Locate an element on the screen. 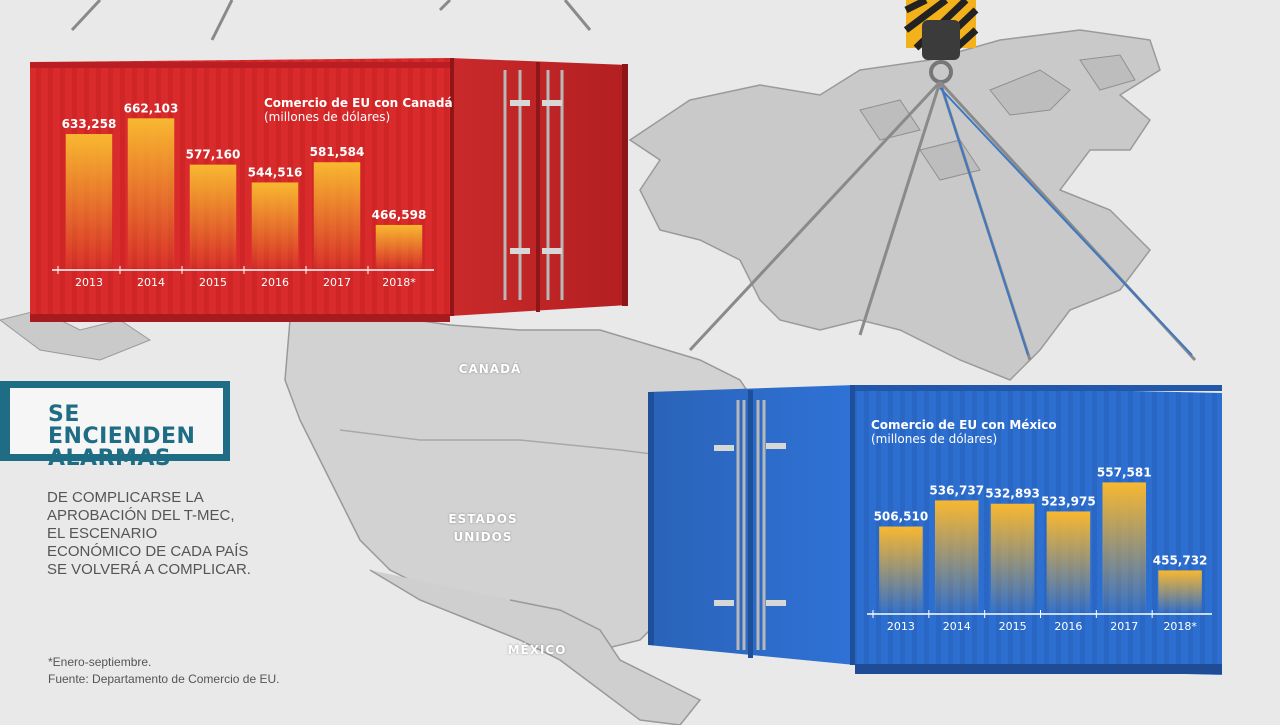 This screenshot has height=725, width=1280. canada-value-label: 633,258 is located at coordinates (89, 124).